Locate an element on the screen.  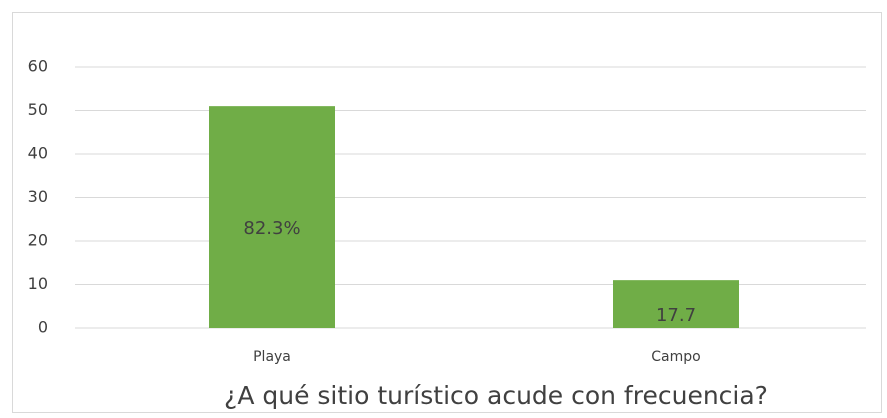
y-tick-label: 60 is located at coordinates (38, 66).